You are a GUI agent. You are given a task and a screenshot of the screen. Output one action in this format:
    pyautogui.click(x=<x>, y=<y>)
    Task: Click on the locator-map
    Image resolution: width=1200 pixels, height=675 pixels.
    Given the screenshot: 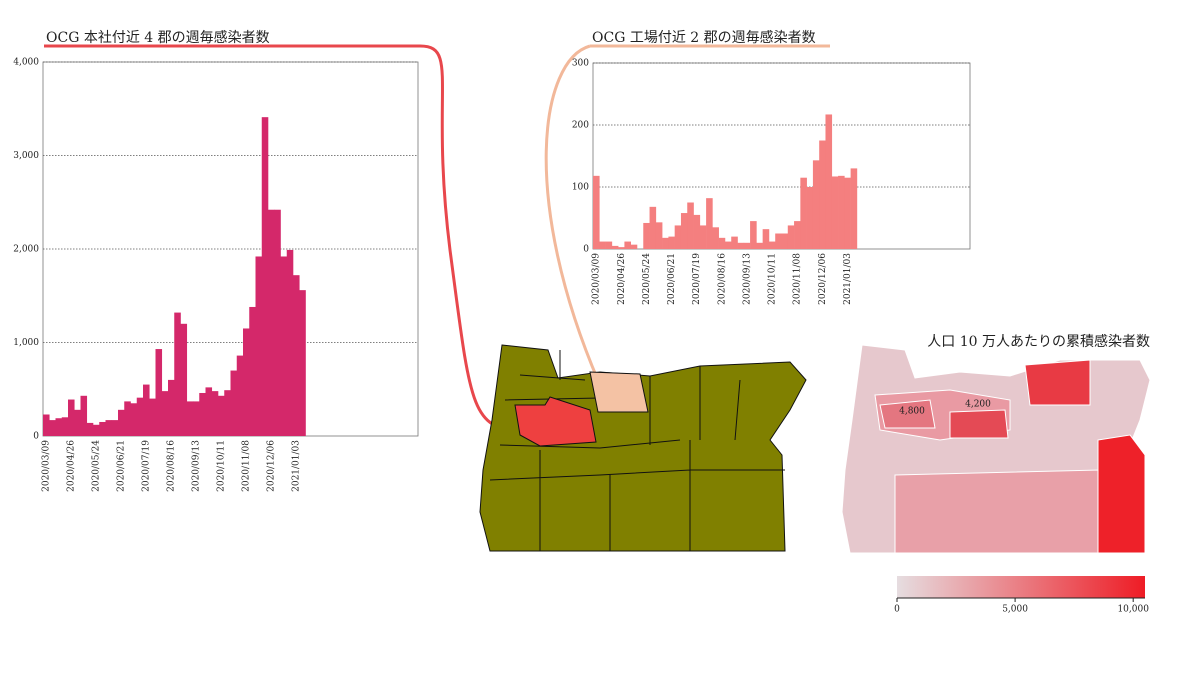 What is the action you would take?
    pyautogui.click(x=643, y=448)
    